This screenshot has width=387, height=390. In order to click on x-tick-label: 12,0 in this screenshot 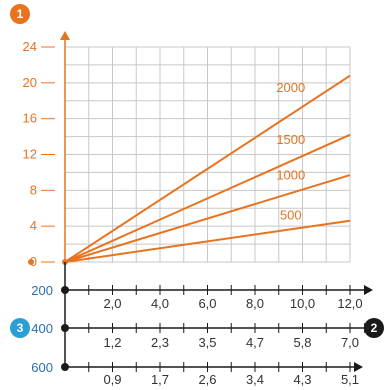, I will do `click(349, 303)`.